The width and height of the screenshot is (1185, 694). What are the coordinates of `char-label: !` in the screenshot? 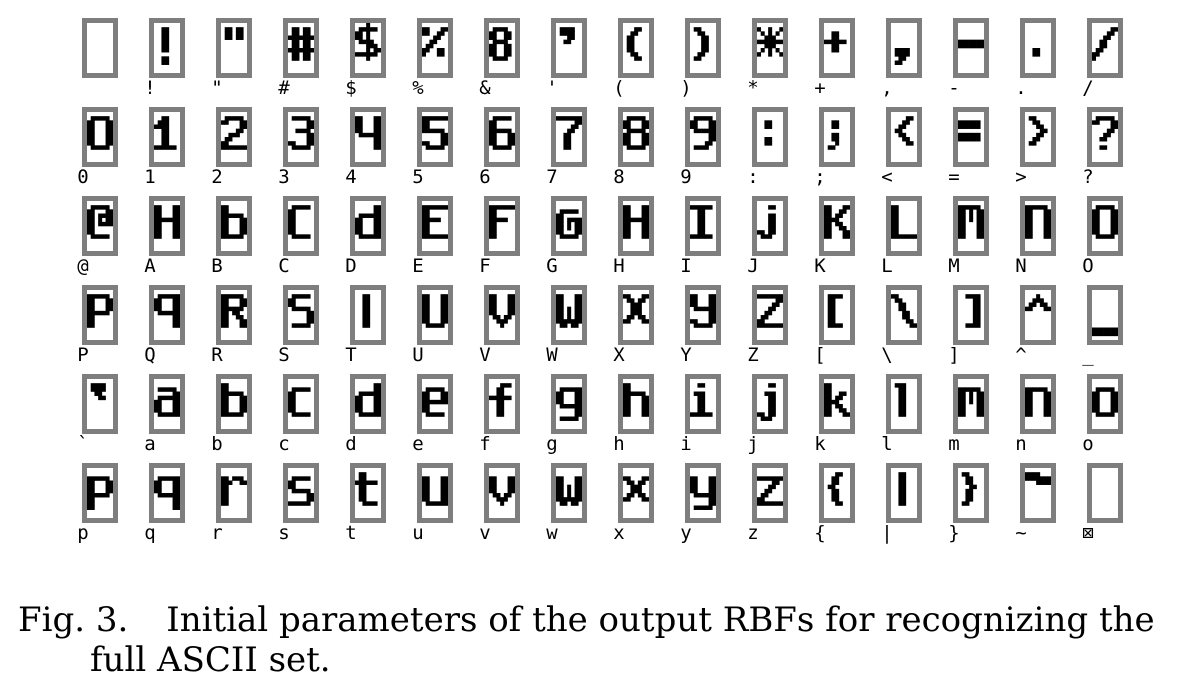 It's located at (150, 88).